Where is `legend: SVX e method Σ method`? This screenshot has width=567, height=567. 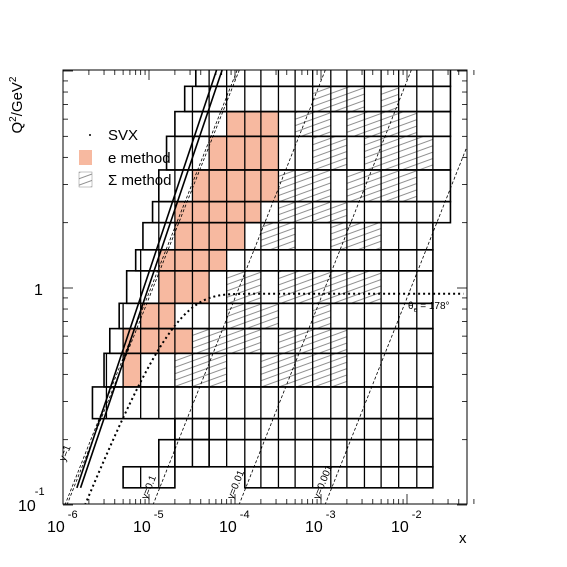 legend: SVX e method Σ method is located at coordinates (124, 158).